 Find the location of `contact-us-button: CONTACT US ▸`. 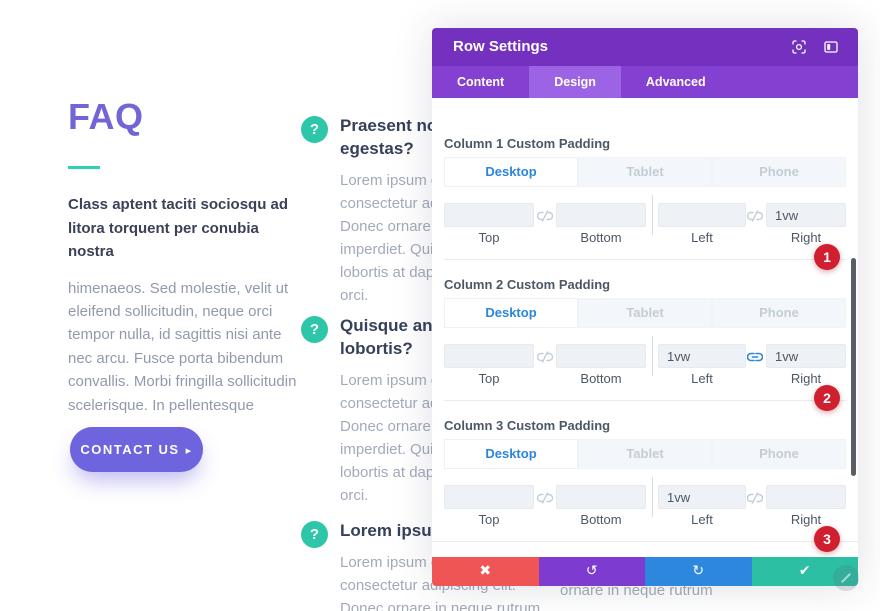

contact-us-button: CONTACT US ▸ is located at coordinates (136, 449).